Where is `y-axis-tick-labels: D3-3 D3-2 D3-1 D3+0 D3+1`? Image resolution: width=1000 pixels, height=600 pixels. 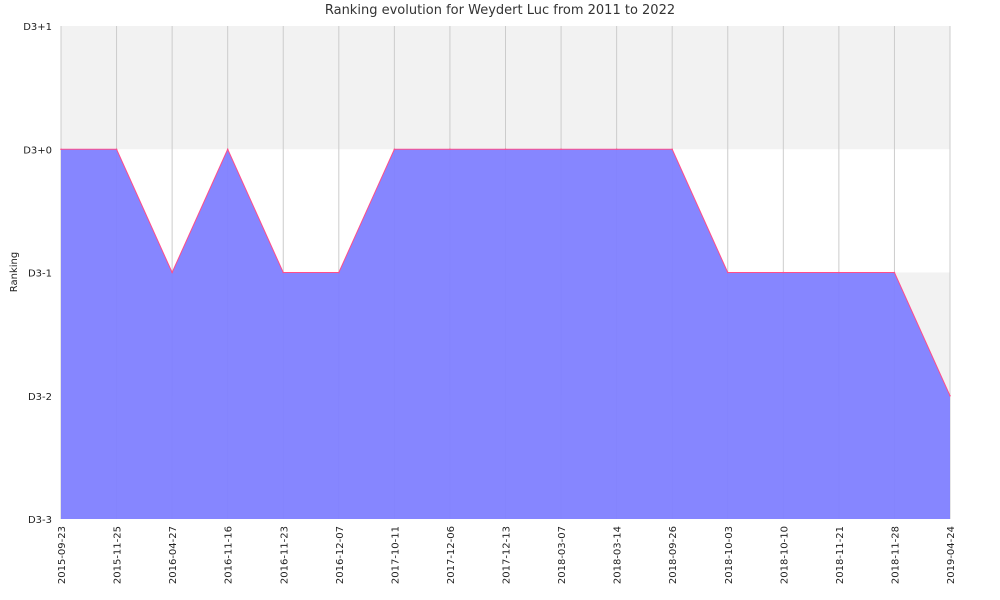 y-axis-tick-labels: D3-3 D3-2 D3-1 D3+0 D3+1 is located at coordinates (37, 274).